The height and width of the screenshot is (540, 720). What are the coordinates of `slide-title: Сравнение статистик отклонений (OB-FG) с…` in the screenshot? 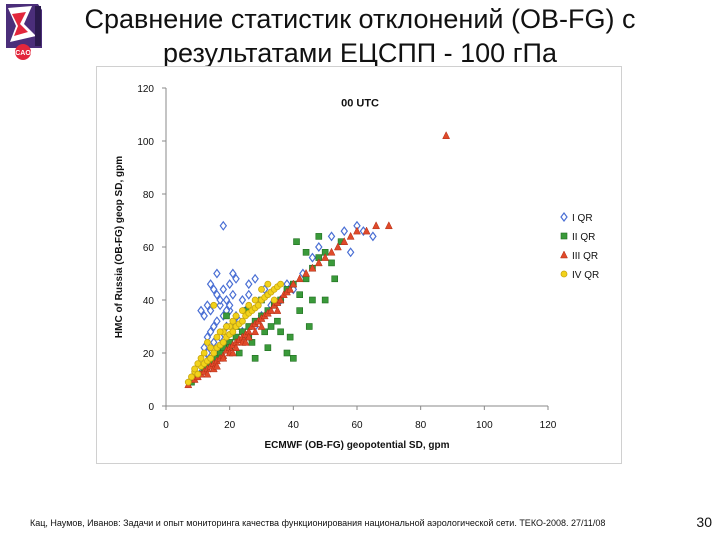 It's located at (360, 36).